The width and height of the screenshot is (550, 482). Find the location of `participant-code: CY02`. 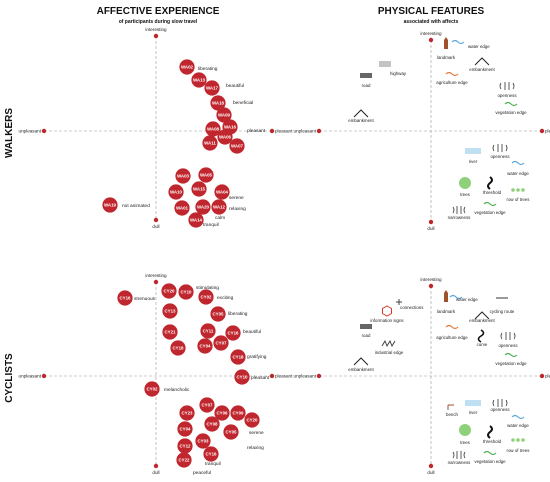

participant-code: CY02 is located at coordinates (153, 389).